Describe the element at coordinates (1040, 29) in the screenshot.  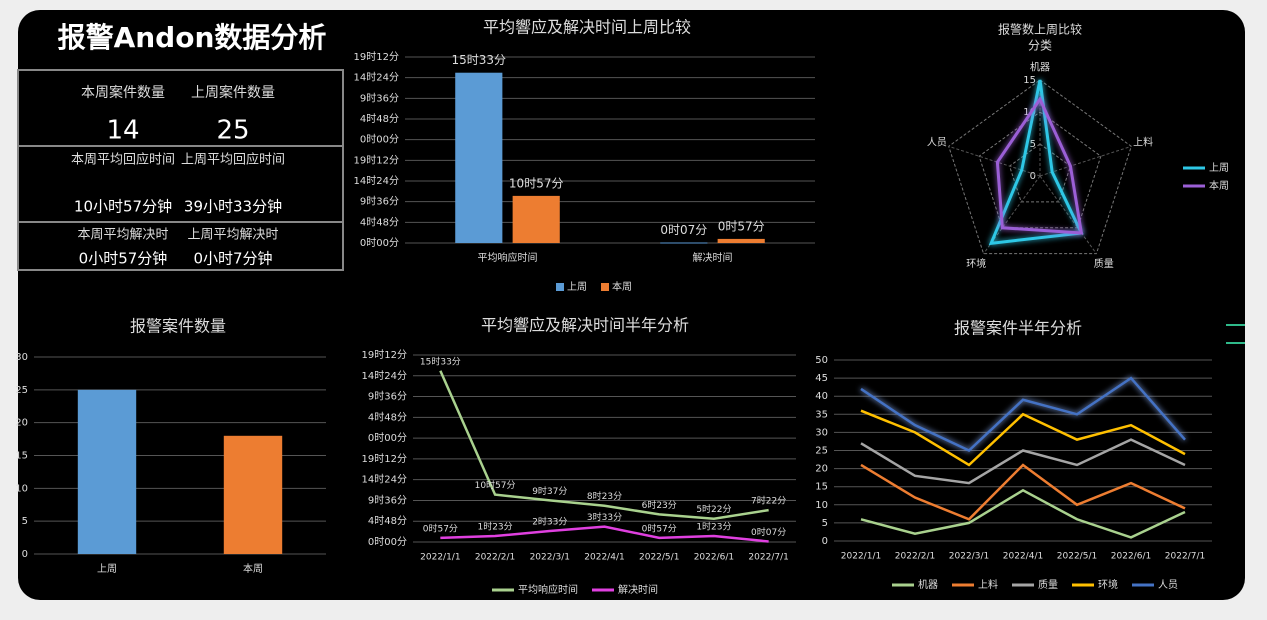
I see `chart-title: 报警数上周比较` at that location.